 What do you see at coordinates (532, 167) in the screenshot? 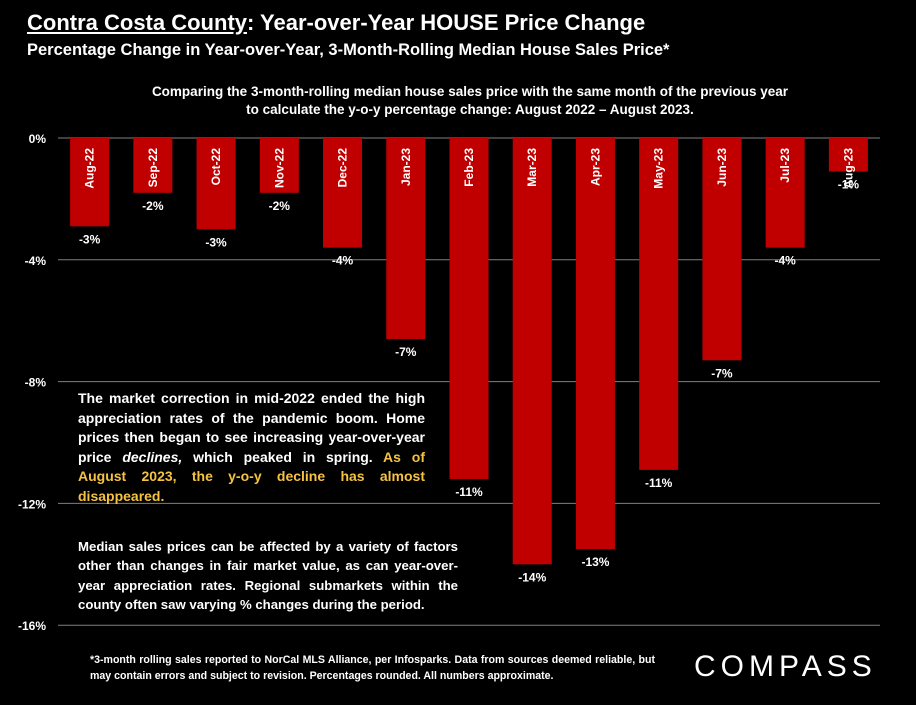
I see `category-label: Mar-23` at bounding box center [532, 167].